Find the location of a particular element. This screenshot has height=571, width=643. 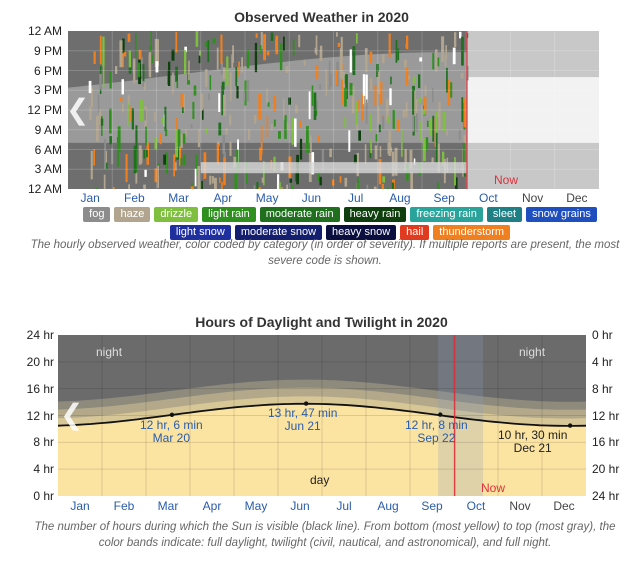

weather-month-label: Feb is located at coordinates (134, 198).